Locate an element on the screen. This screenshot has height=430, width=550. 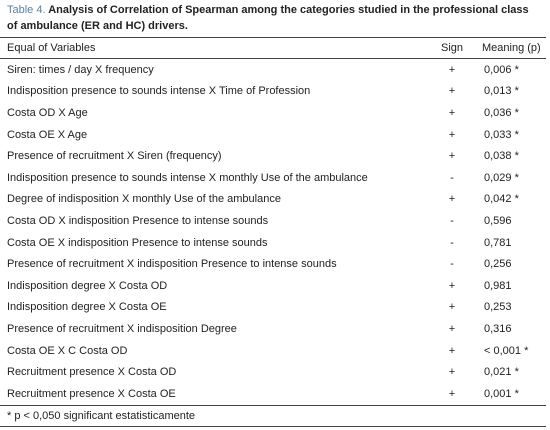
table-cell: 0,006 * is located at coordinates (501, 69).